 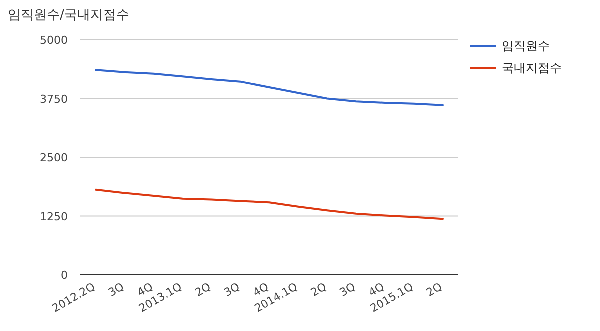 What do you see at coordinates (54, 158) in the screenshot?
I see `y-tick-label: 2500` at bounding box center [54, 158].